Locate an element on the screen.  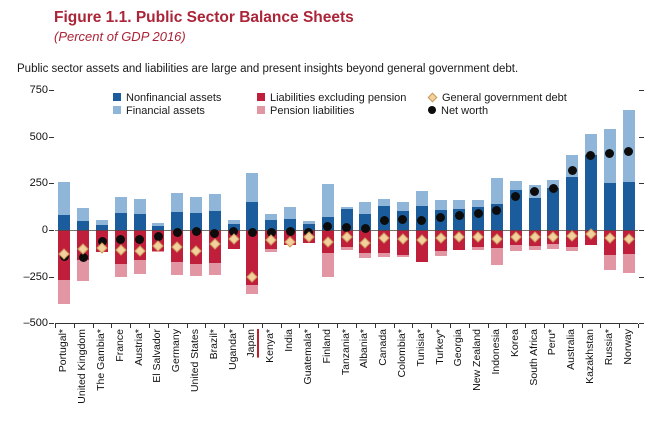
bar-pension-liabilities-norway is located at coordinates (628, 263).